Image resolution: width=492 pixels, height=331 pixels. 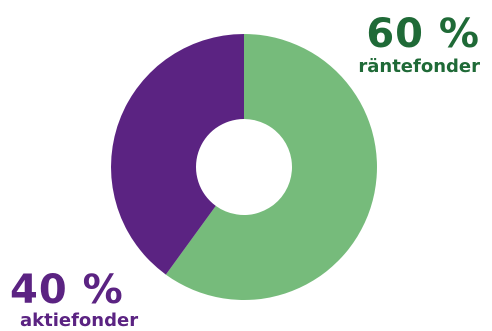 I want to click on slice-percent-aktiefonder: 40 %, so click(x=67, y=290).